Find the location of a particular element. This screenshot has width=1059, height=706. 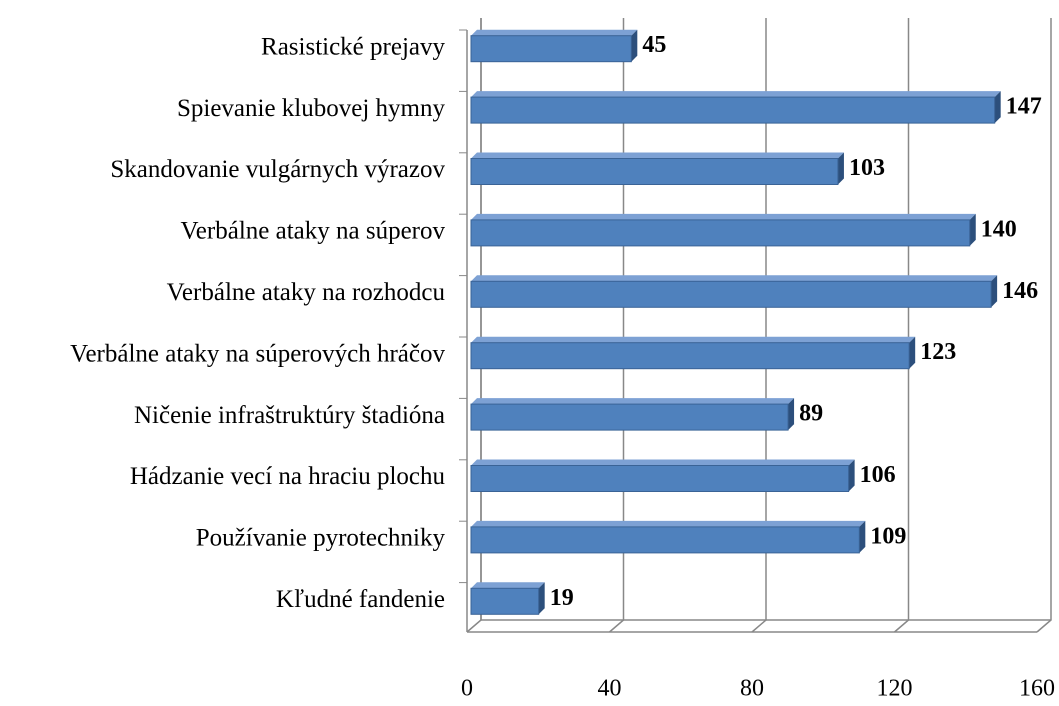

y-tick-label: Hádzanie vecí na hraciu plochu is located at coordinates (288, 476).